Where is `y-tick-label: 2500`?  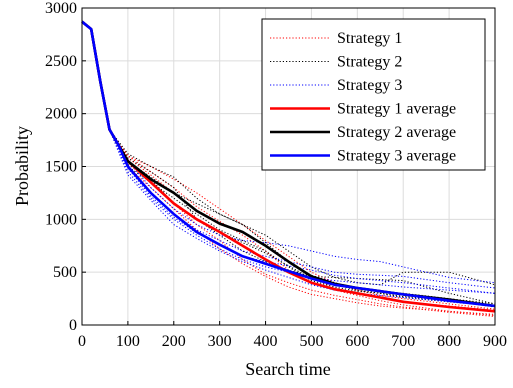 y-tick-label: 2500 is located at coordinates (61, 61).